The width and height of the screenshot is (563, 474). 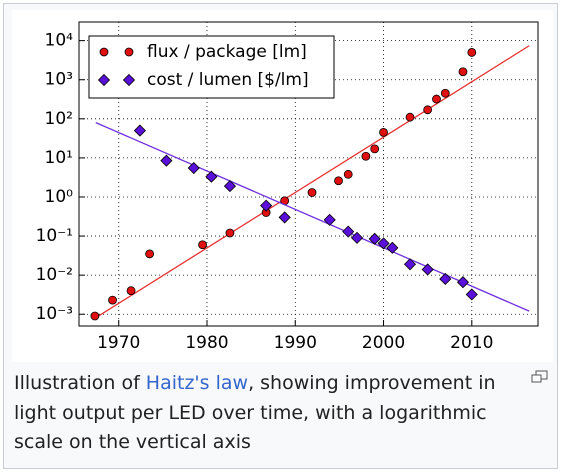 What do you see at coordinates (54, 314) in the screenshot?
I see `y-tick-label: 10⁻³` at bounding box center [54, 314].